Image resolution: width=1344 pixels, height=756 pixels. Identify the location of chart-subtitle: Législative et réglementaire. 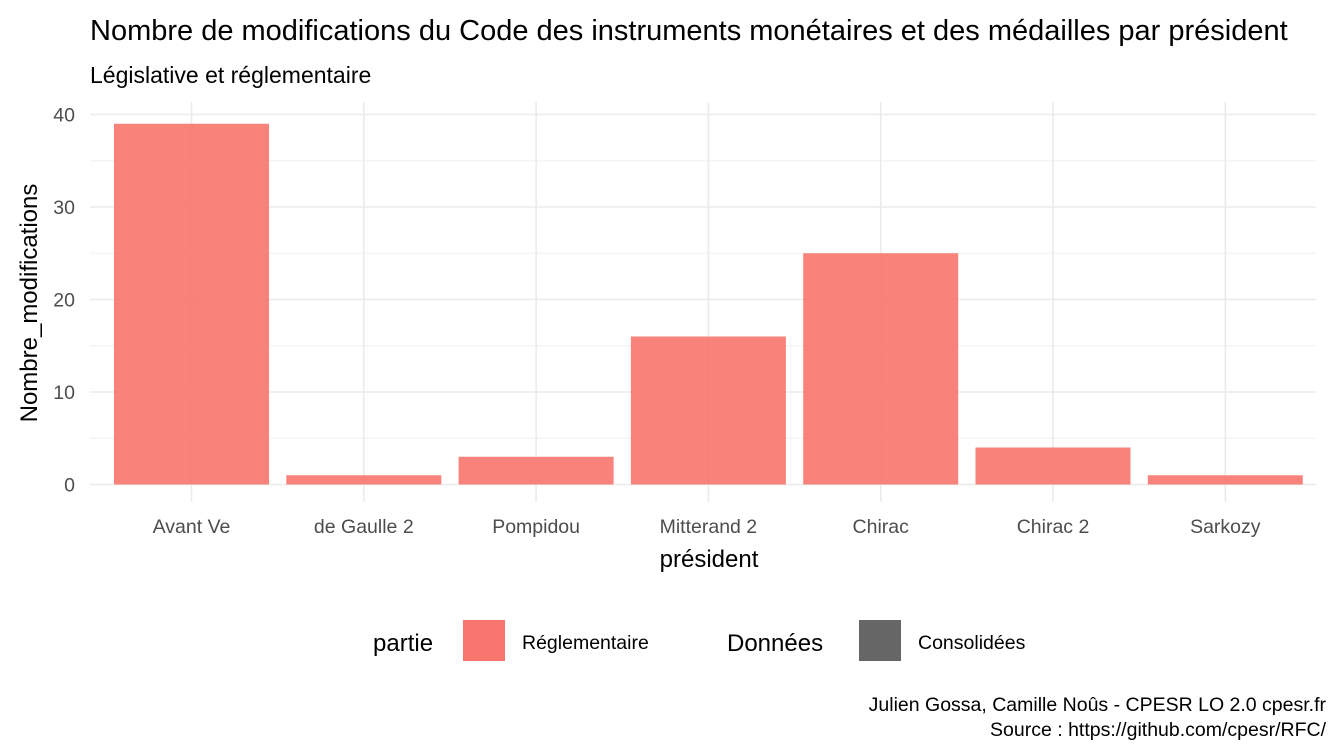
(230, 75).